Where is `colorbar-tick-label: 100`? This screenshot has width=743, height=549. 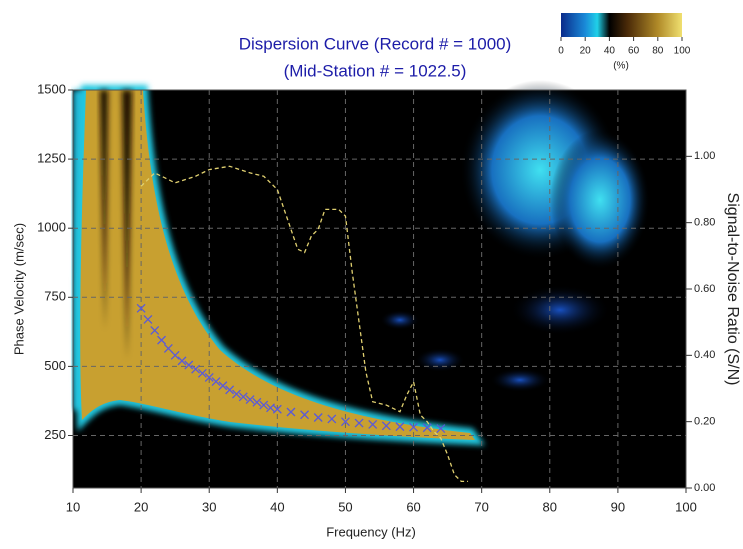
colorbar-tick-label: 100 is located at coordinates (682, 51).